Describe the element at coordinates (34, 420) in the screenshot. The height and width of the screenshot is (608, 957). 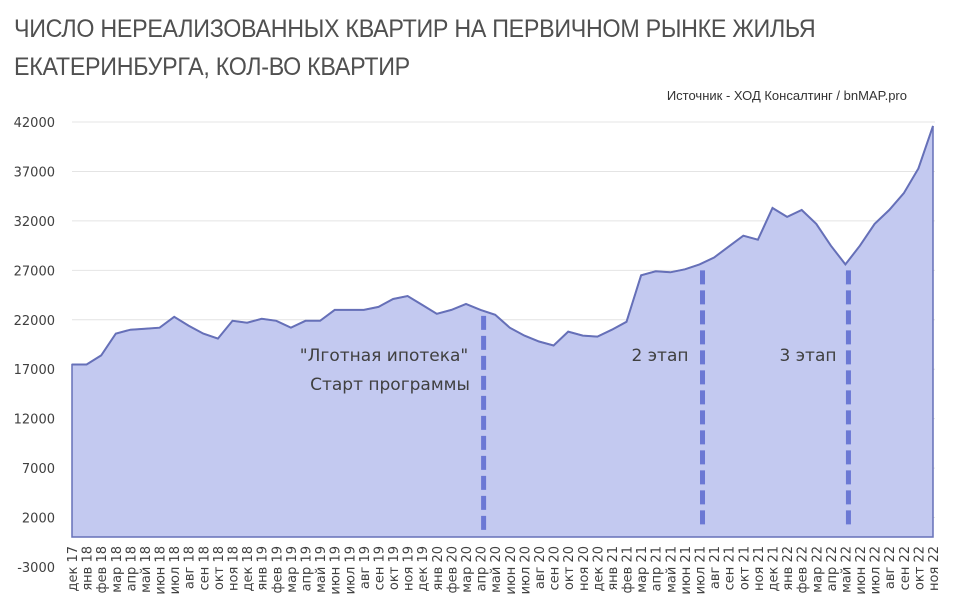
I see `y-tick-label: 12000` at that location.